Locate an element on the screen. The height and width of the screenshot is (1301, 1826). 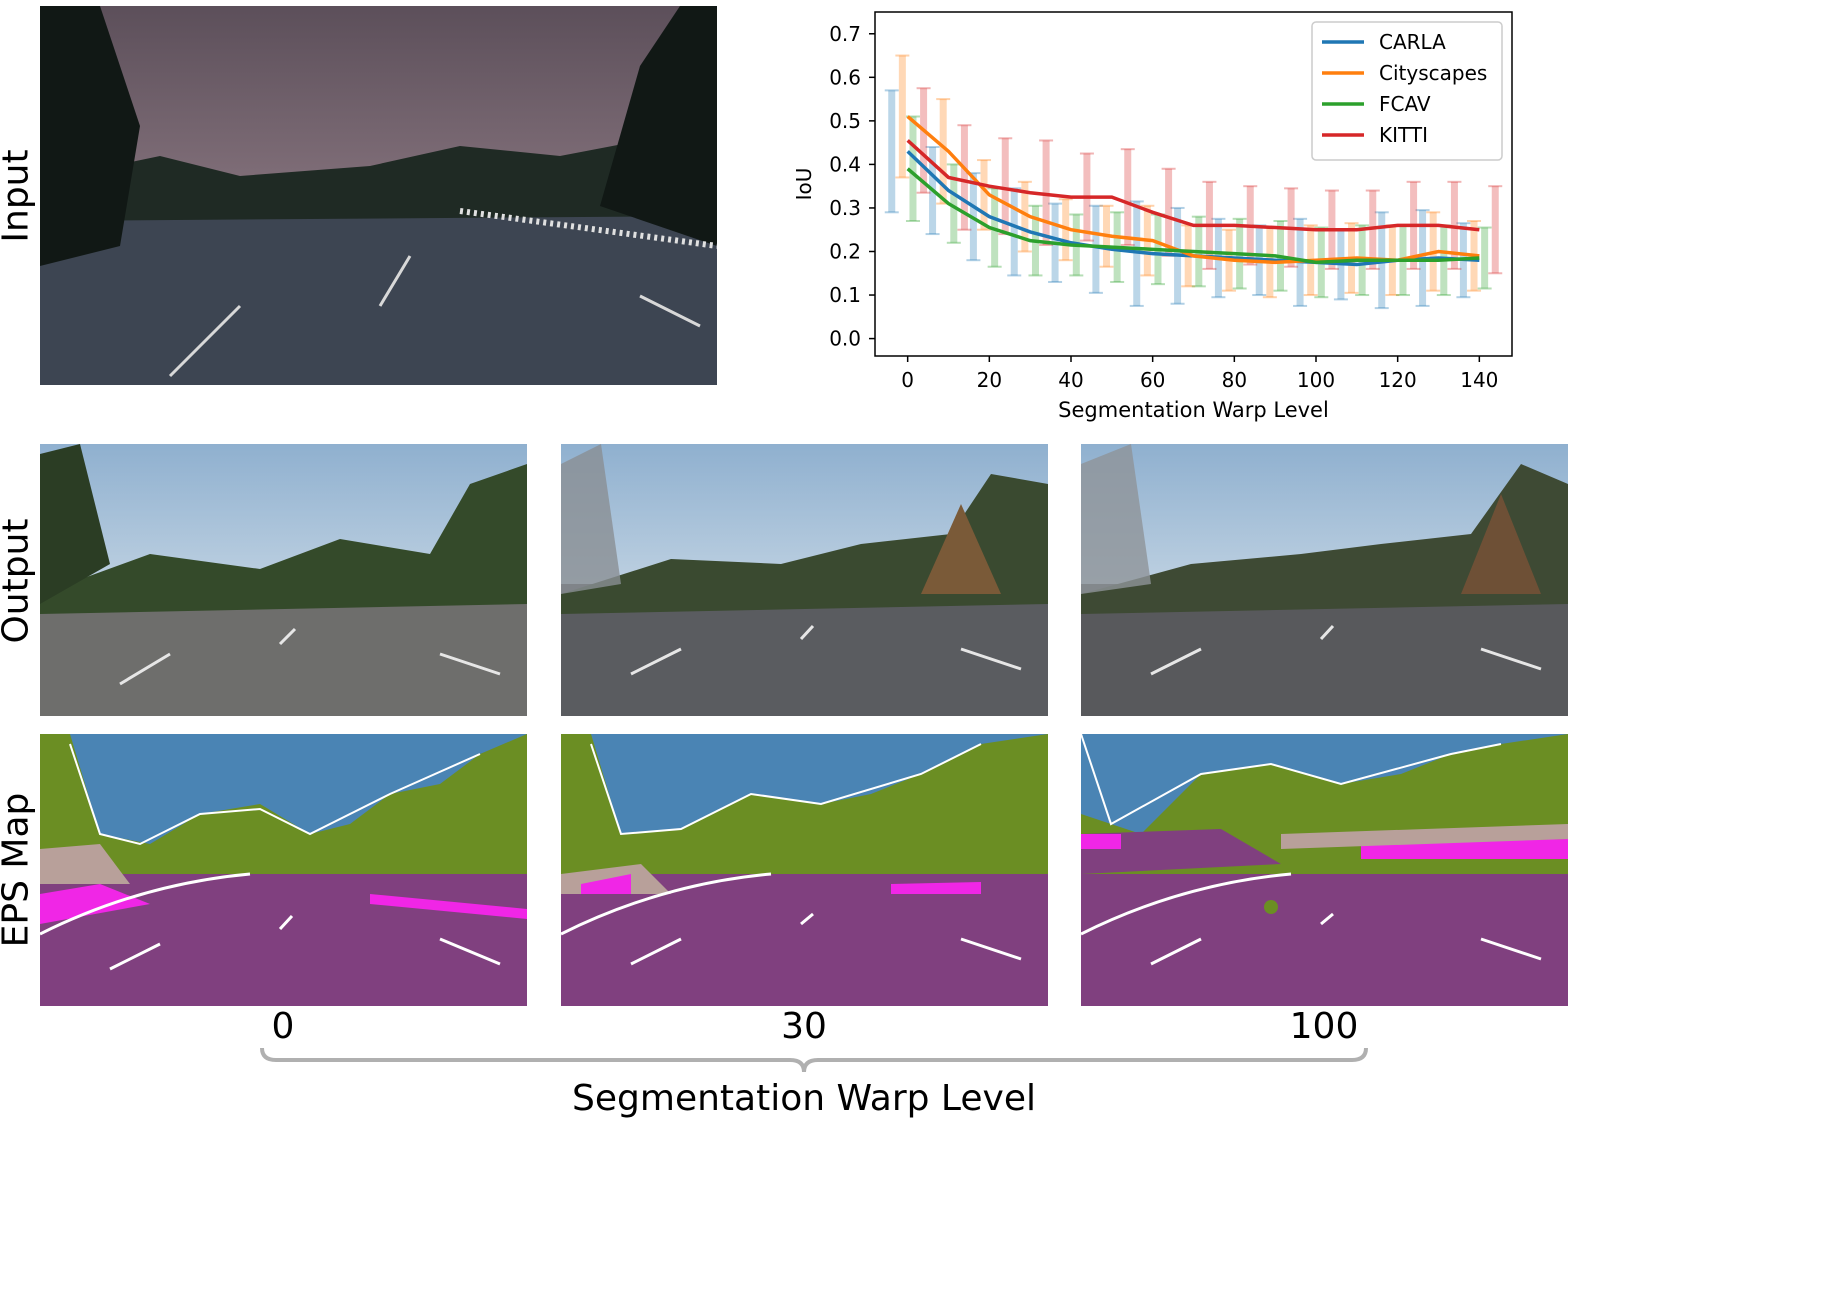
warp-label-100: 100 is located at coordinates (1324, 1026).